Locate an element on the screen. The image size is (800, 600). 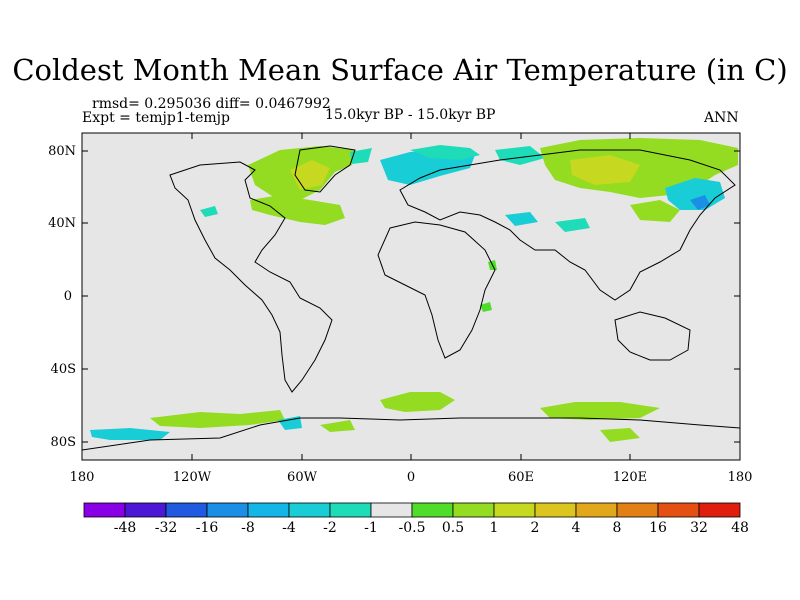
y-tick-label: 0 is located at coordinates (68, 296).